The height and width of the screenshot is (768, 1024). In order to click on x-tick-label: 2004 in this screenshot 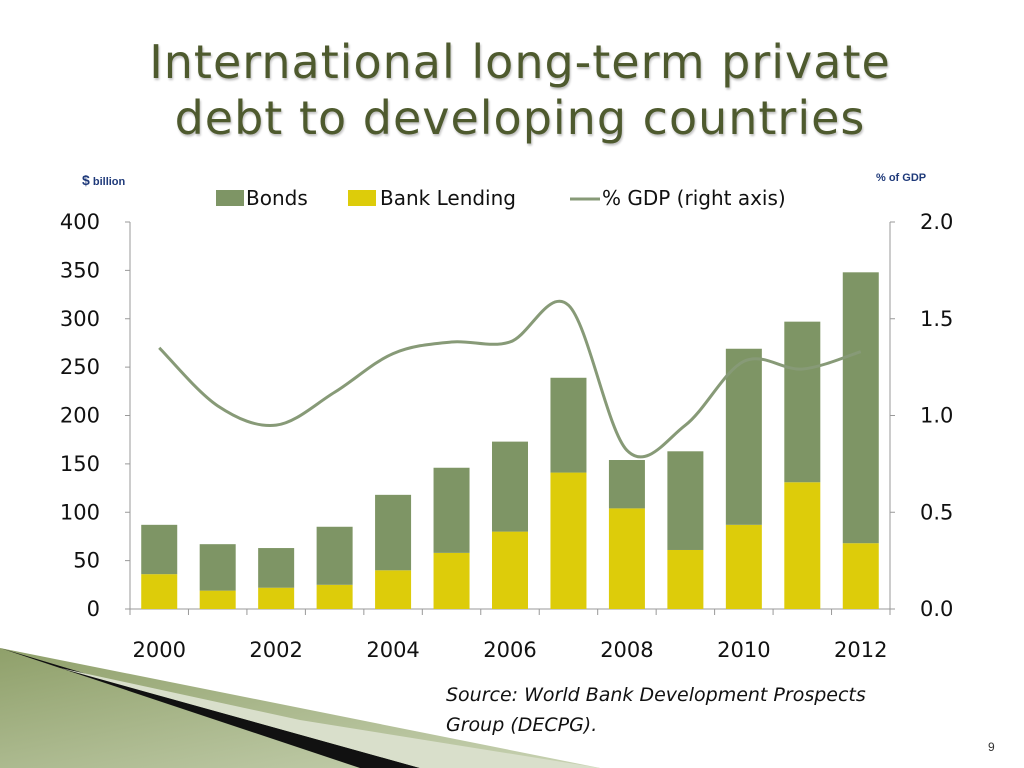, I will do `click(392, 650)`.